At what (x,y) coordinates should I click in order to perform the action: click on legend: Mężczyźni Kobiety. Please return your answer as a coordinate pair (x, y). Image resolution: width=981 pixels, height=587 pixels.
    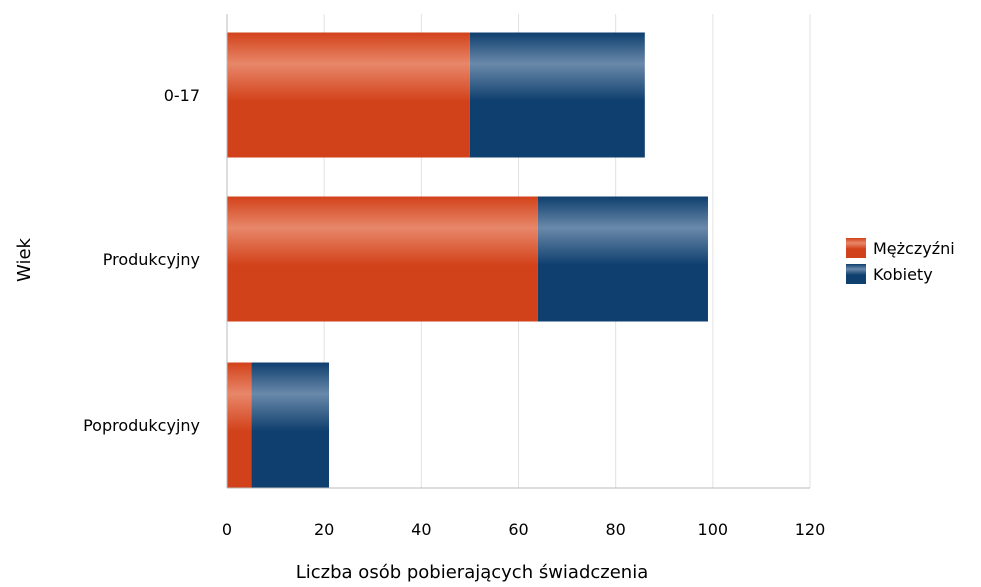
    Looking at the image, I should click on (900, 261).